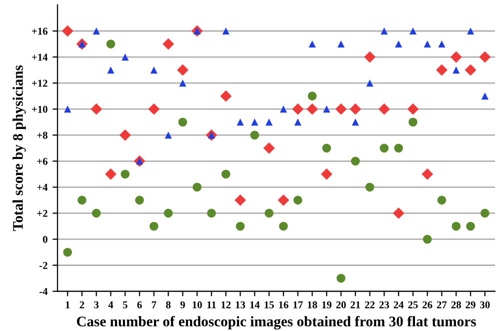  What do you see at coordinates (40, 57) in the screenshot?
I see `y-tick-label: +14` at bounding box center [40, 57].